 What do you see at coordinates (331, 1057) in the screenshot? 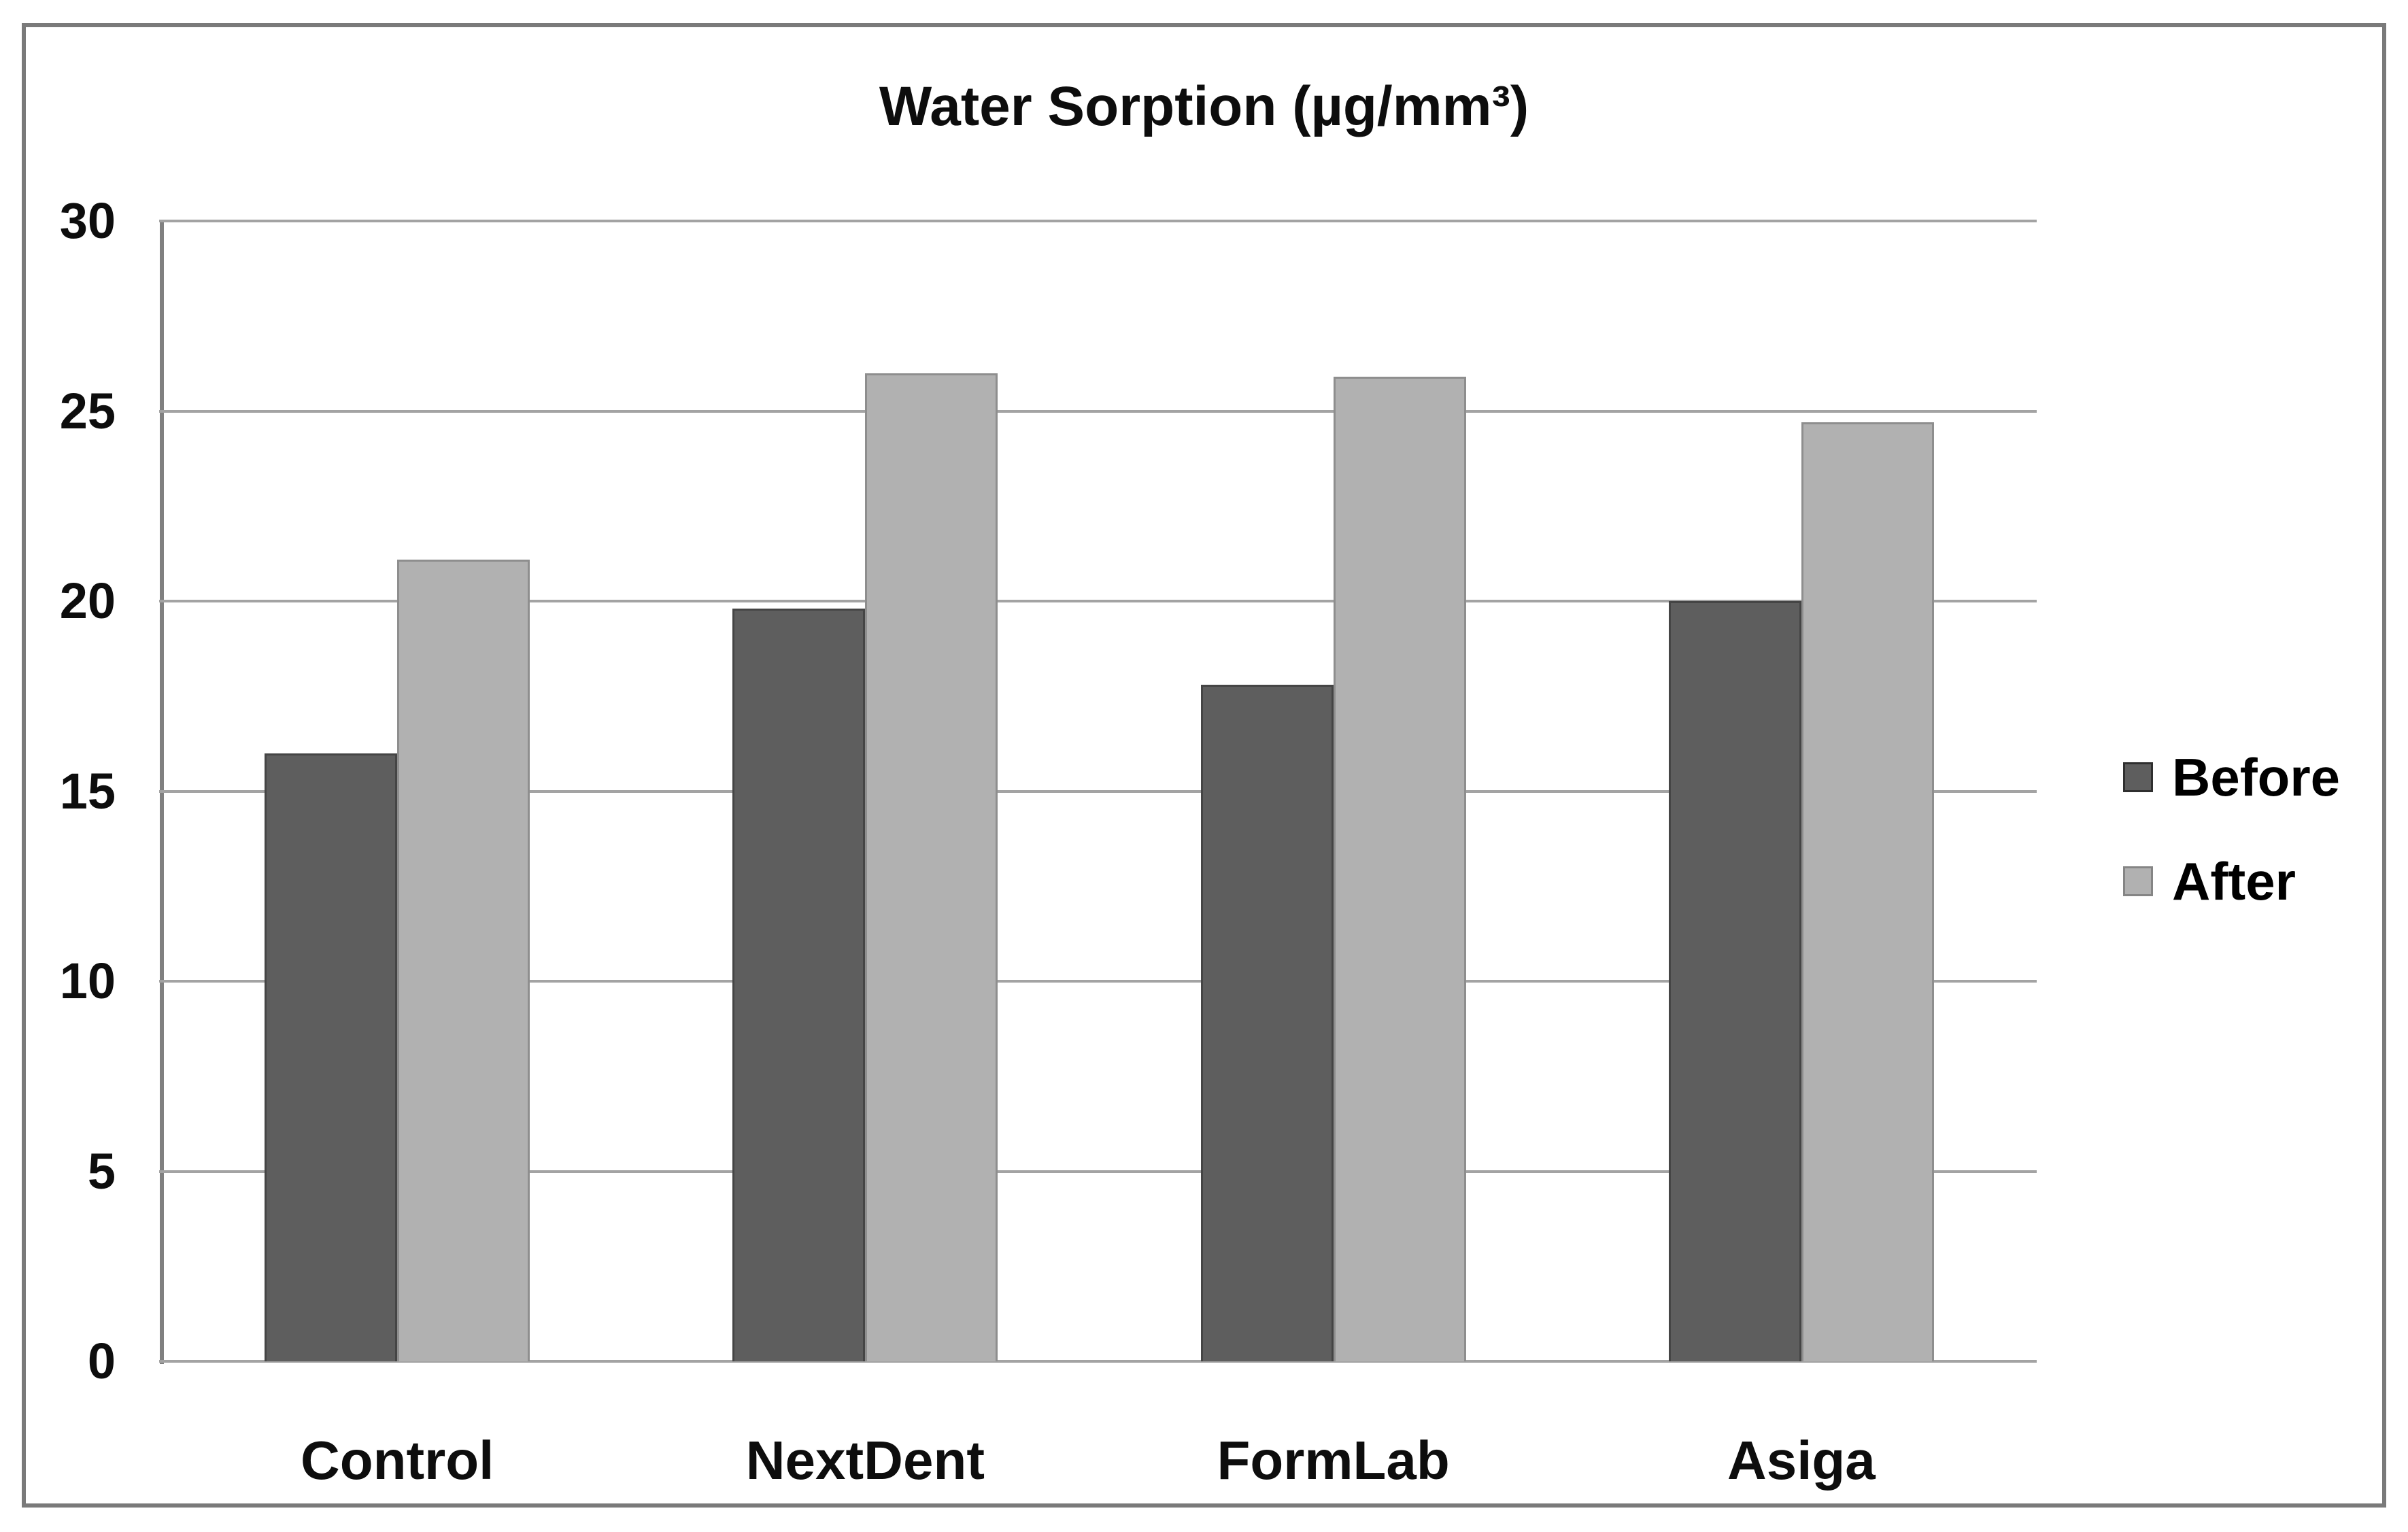
I see `bar-before-control` at bounding box center [331, 1057].